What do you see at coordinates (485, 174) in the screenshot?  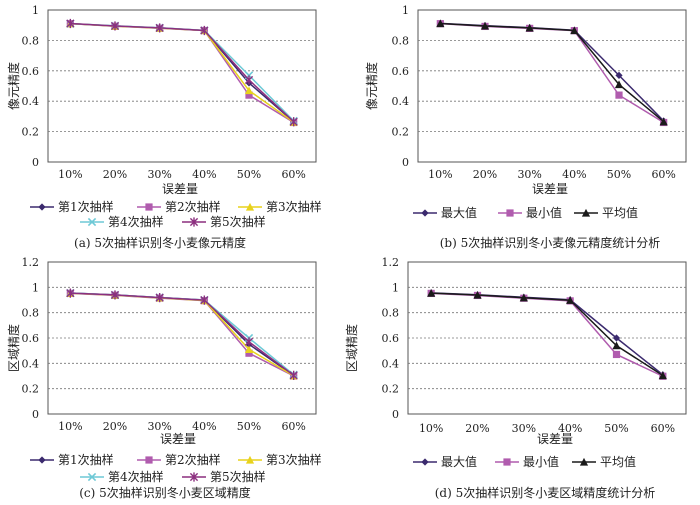 I see `x-tick-label: 20%` at bounding box center [485, 174].